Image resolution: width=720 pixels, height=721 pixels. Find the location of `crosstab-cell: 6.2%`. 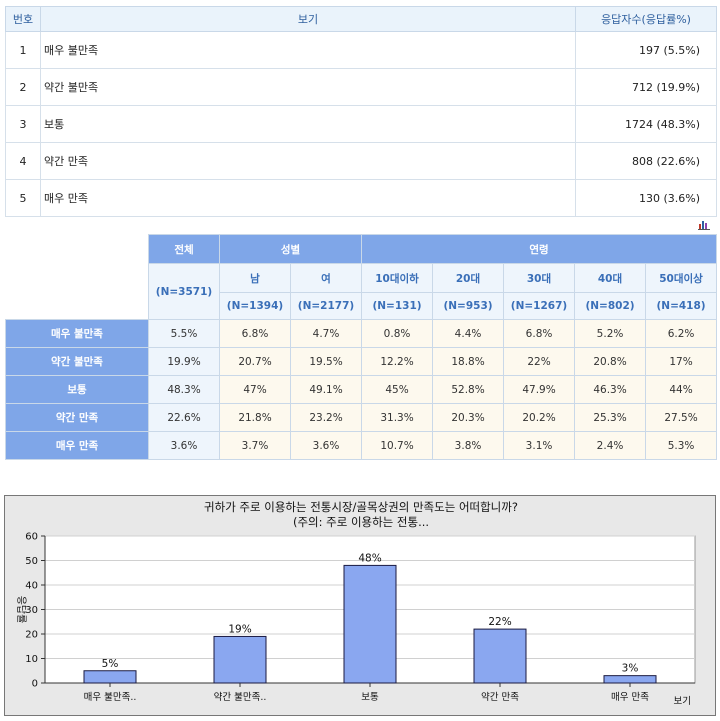

crosstab-cell: 6.2% is located at coordinates (681, 333).